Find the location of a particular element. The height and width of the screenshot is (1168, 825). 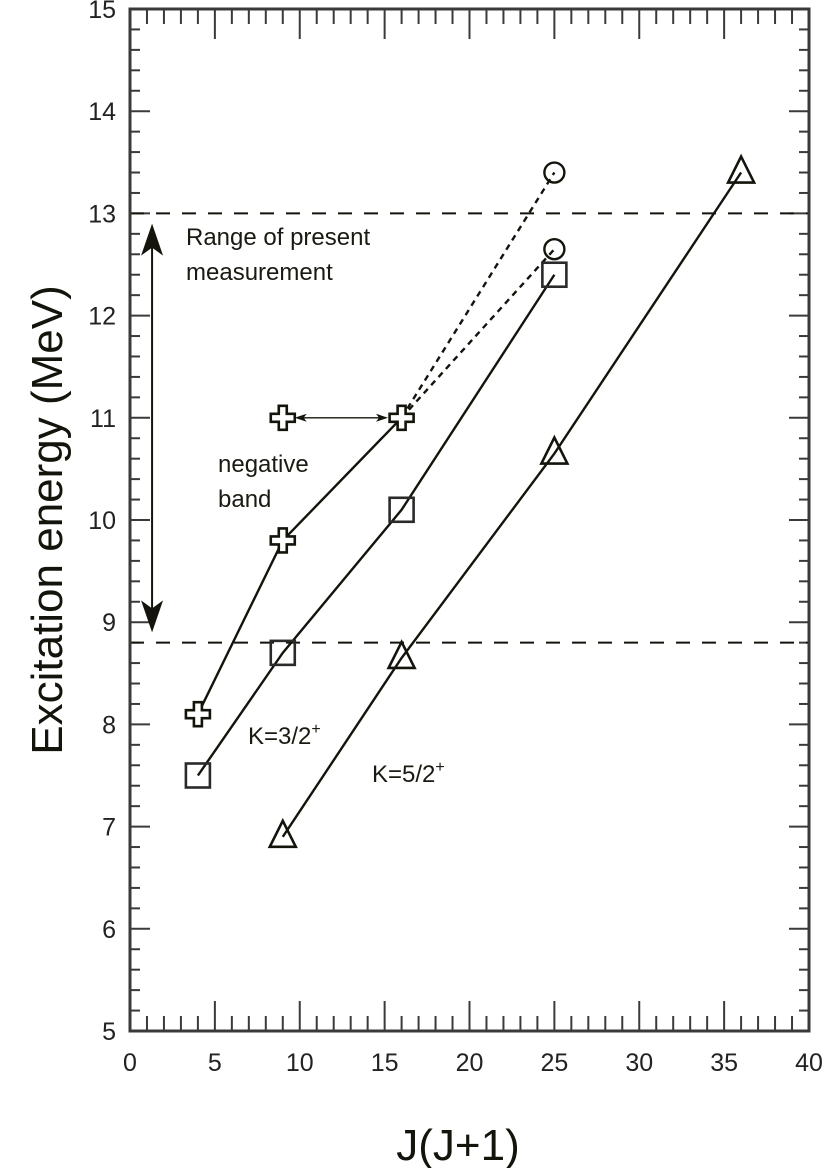

y-tick-label: 13 is located at coordinates (102, 214).